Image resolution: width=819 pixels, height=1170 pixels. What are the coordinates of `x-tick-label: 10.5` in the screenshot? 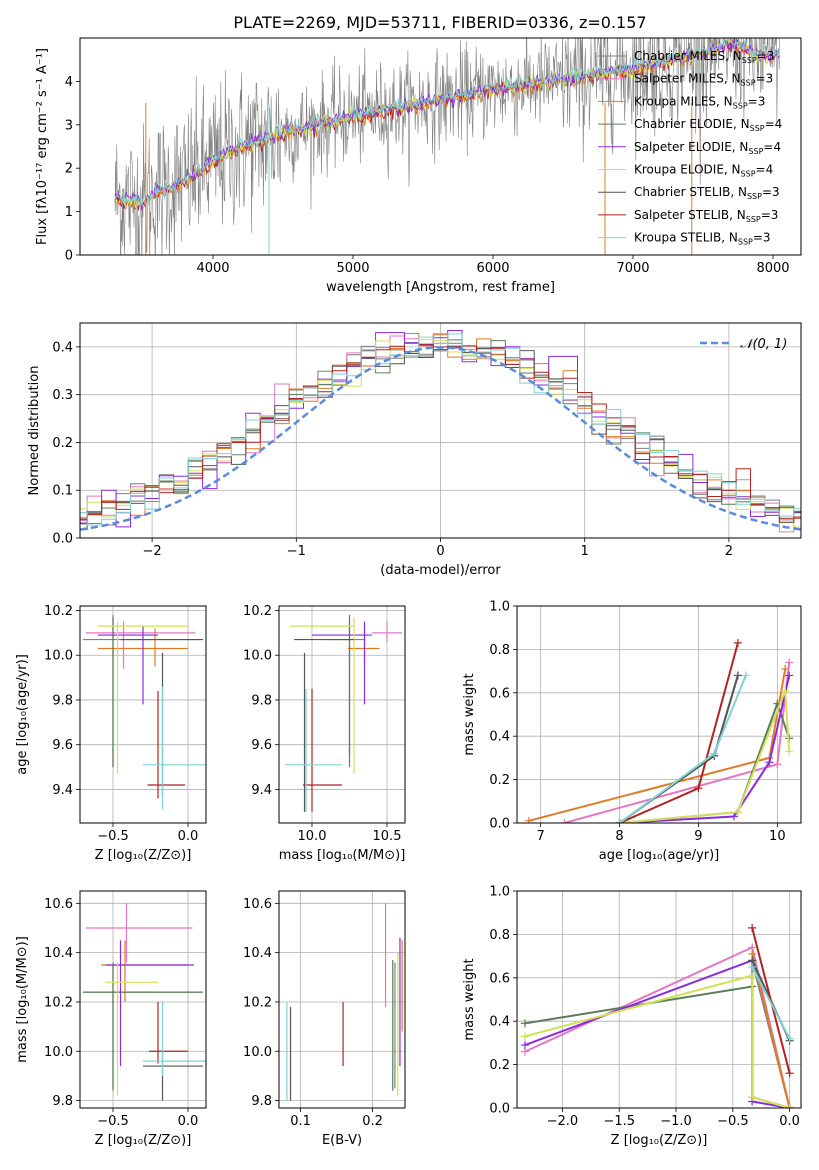 It's located at (387, 836).